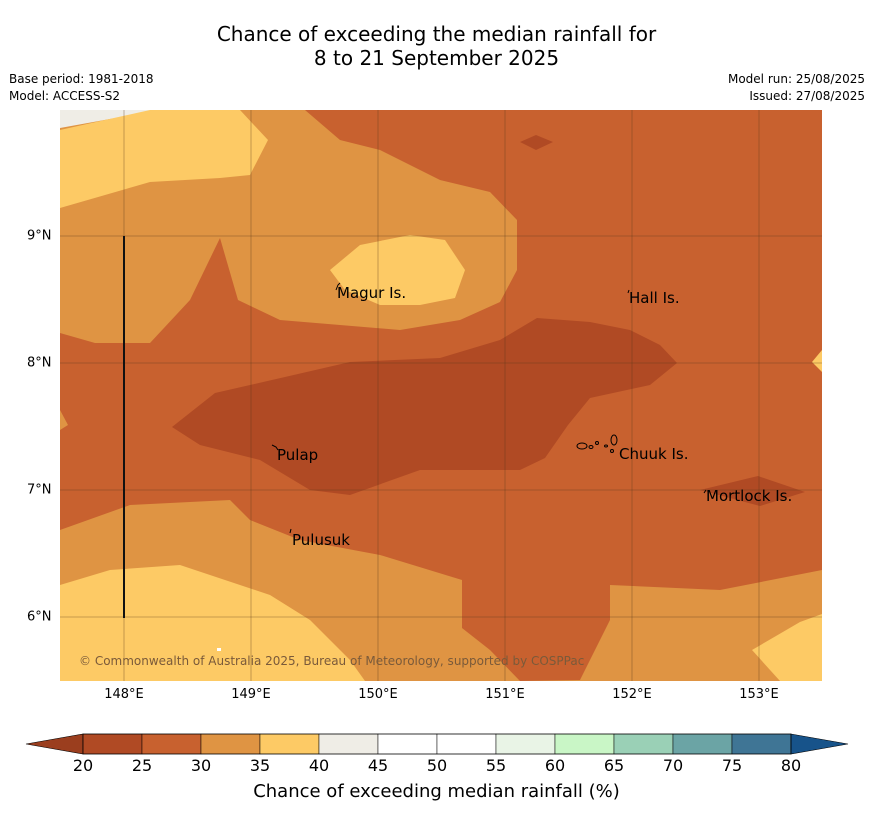  What do you see at coordinates (39, 363) in the screenshot?
I see `lat-label: 8°N` at bounding box center [39, 363].